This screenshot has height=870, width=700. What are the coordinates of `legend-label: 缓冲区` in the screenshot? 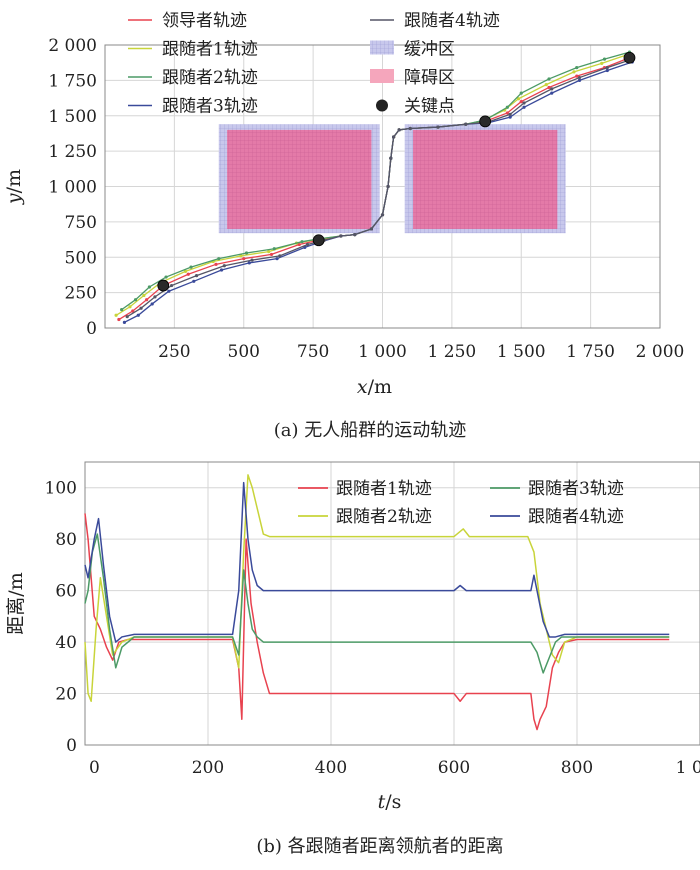 It's located at (429, 50).